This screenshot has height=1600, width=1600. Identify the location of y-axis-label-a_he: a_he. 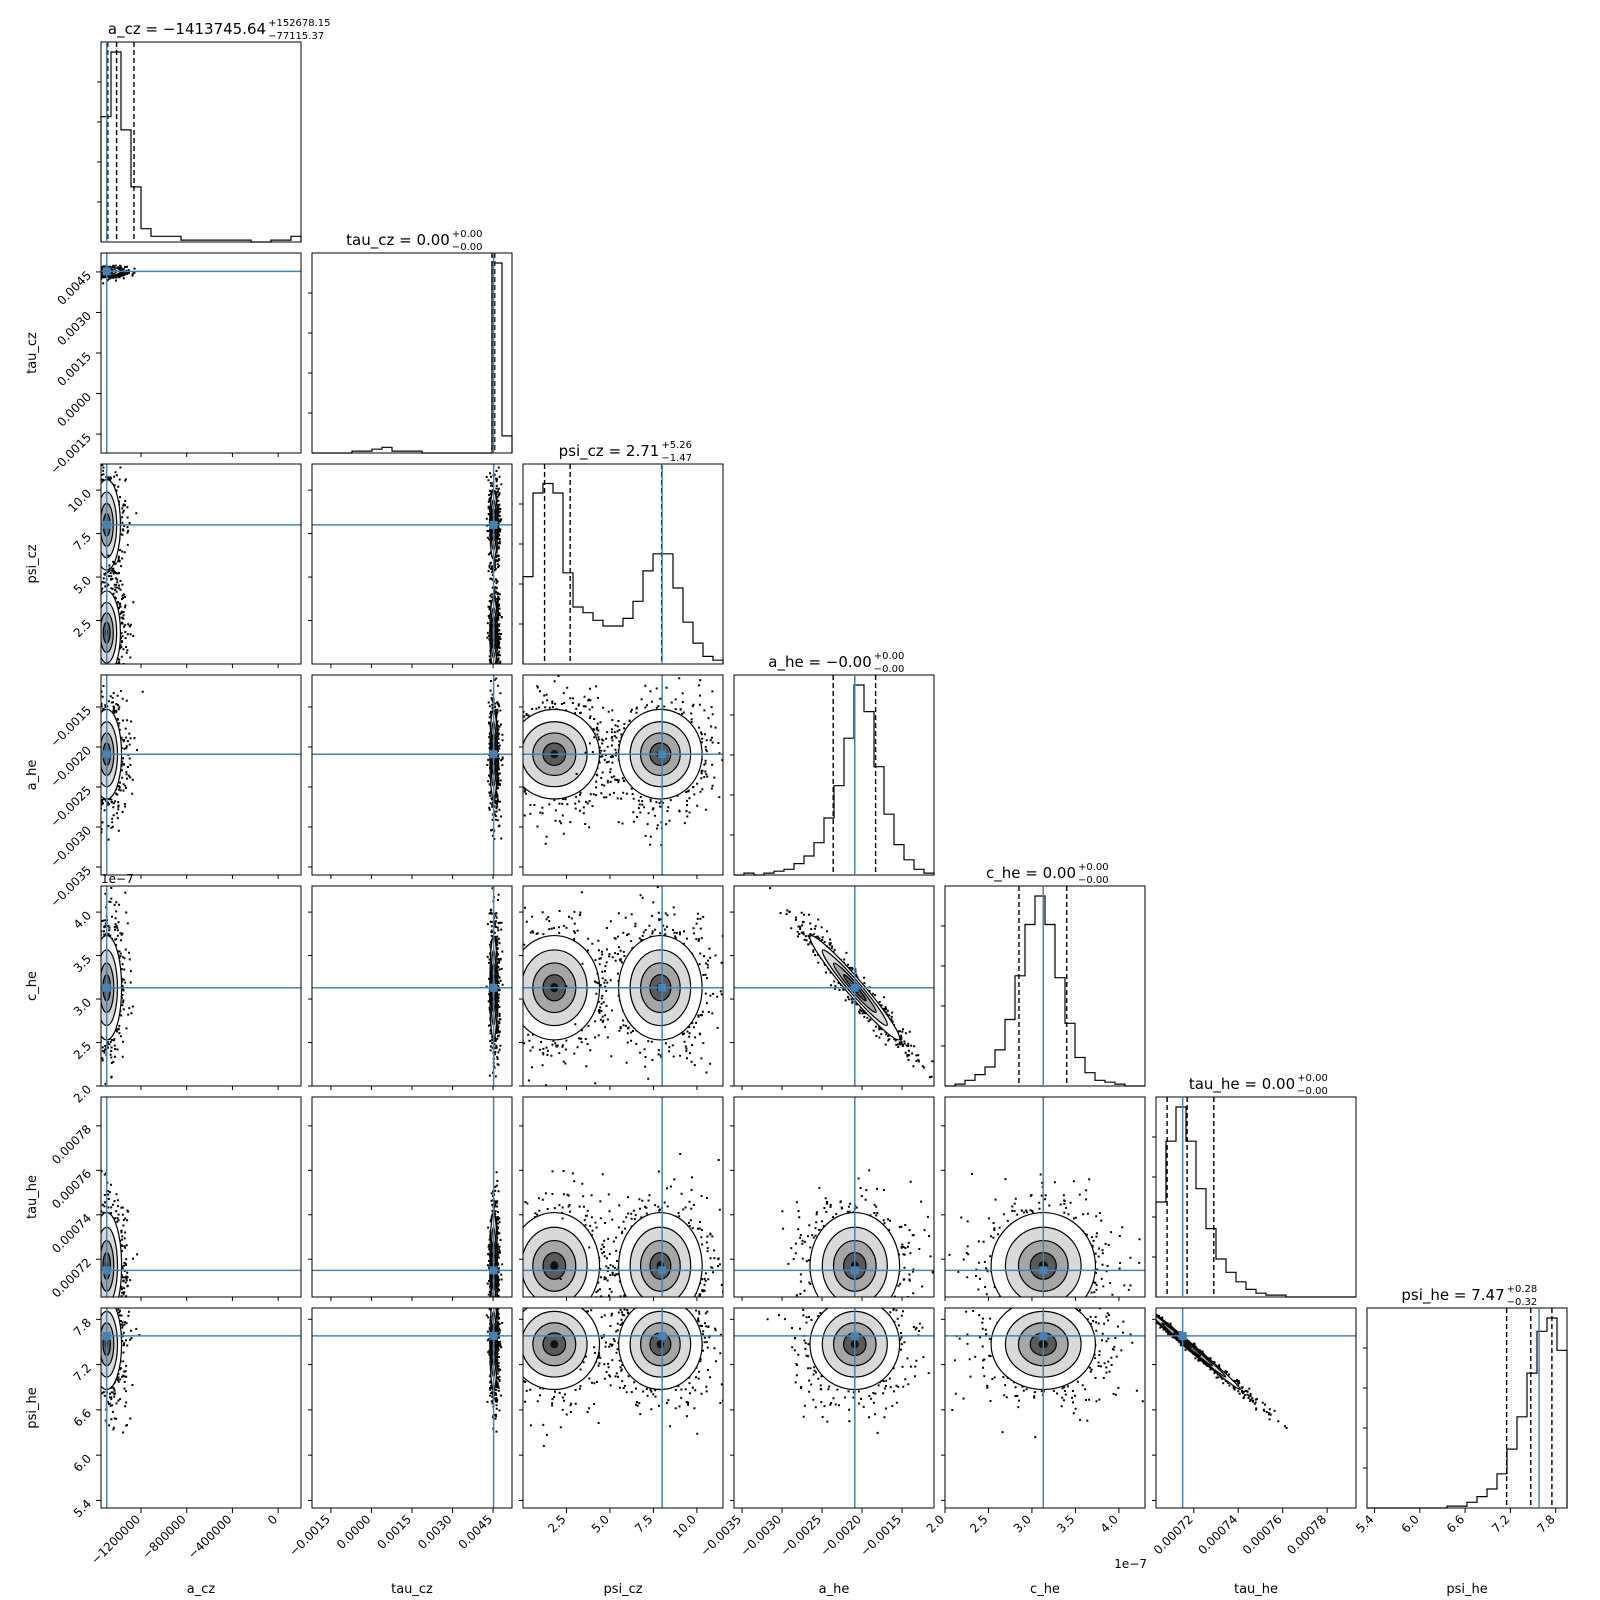
(32, 775).